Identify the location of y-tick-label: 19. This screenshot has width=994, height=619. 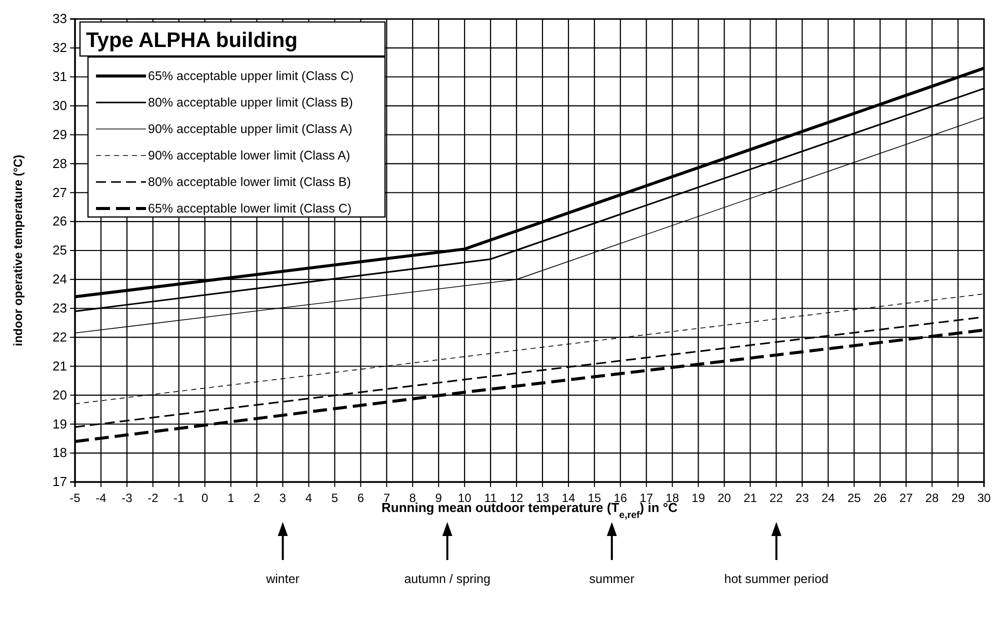
(59, 424).